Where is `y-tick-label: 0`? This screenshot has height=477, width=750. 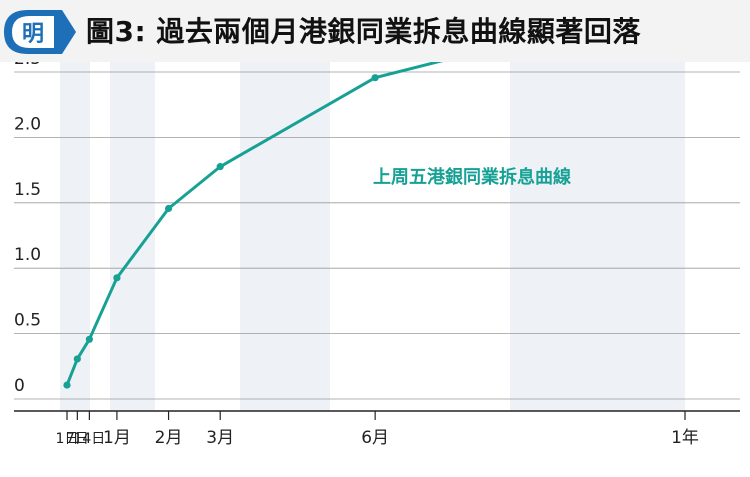
y-tick-label: 0 is located at coordinates (19, 386).